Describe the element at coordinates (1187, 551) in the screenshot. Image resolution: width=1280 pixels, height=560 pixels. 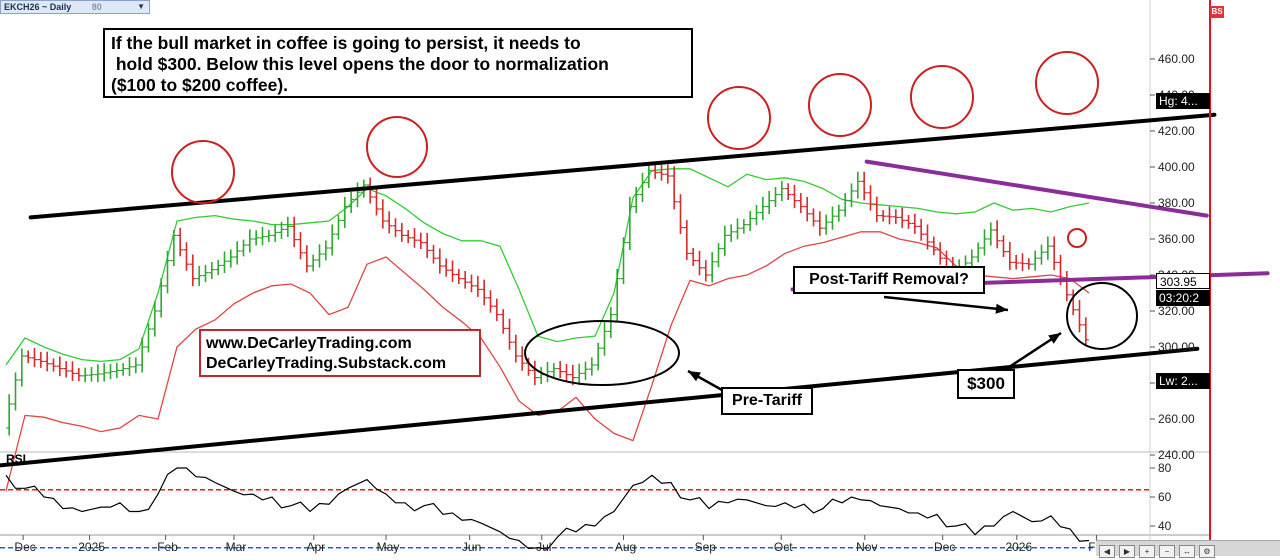
I see `pan-icon: ↔` at that location.